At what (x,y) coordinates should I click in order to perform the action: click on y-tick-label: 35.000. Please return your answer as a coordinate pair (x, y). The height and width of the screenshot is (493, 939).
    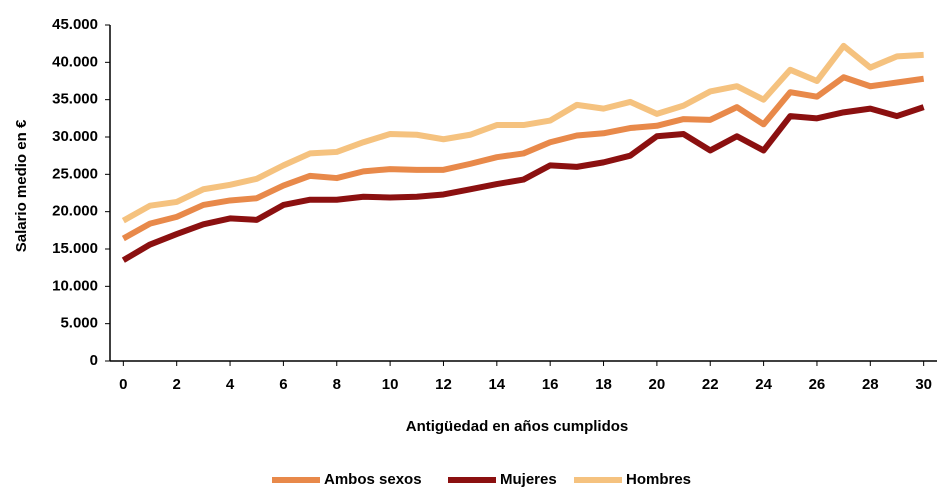
    Looking at the image, I should click on (75, 99).